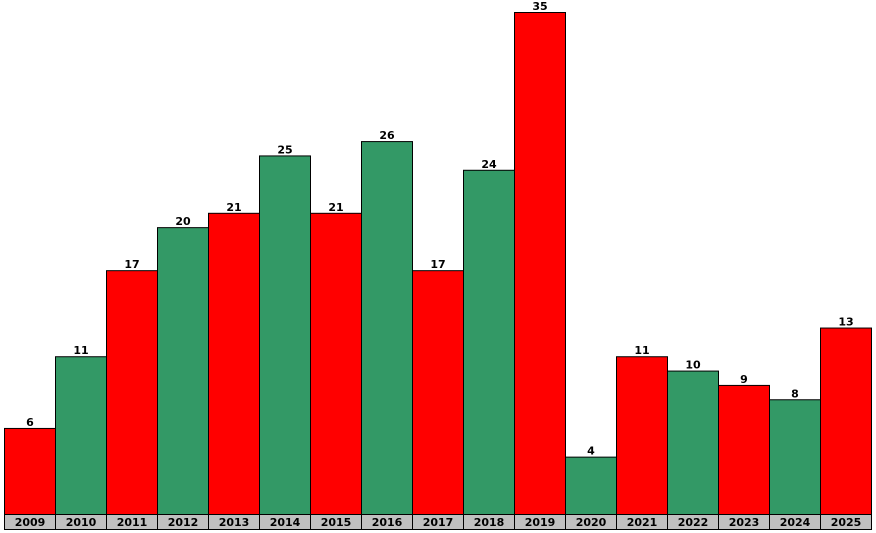 The image size is (876, 533). What do you see at coordinates (387, 328) in the screenshot?
I see `bar-2016` at bounding box center [387, 328].